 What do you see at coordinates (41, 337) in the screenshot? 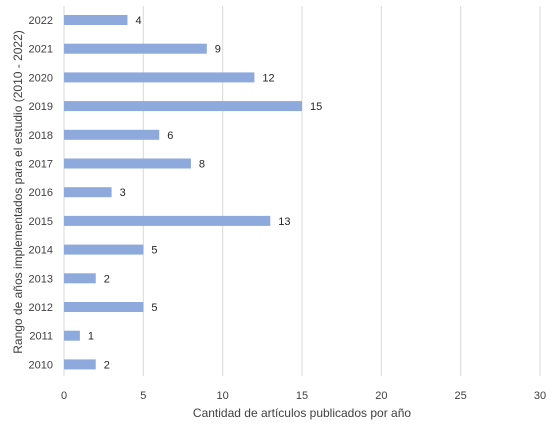
I see `y-tick-label-2011: 2011` at bounding box center [41, 337].